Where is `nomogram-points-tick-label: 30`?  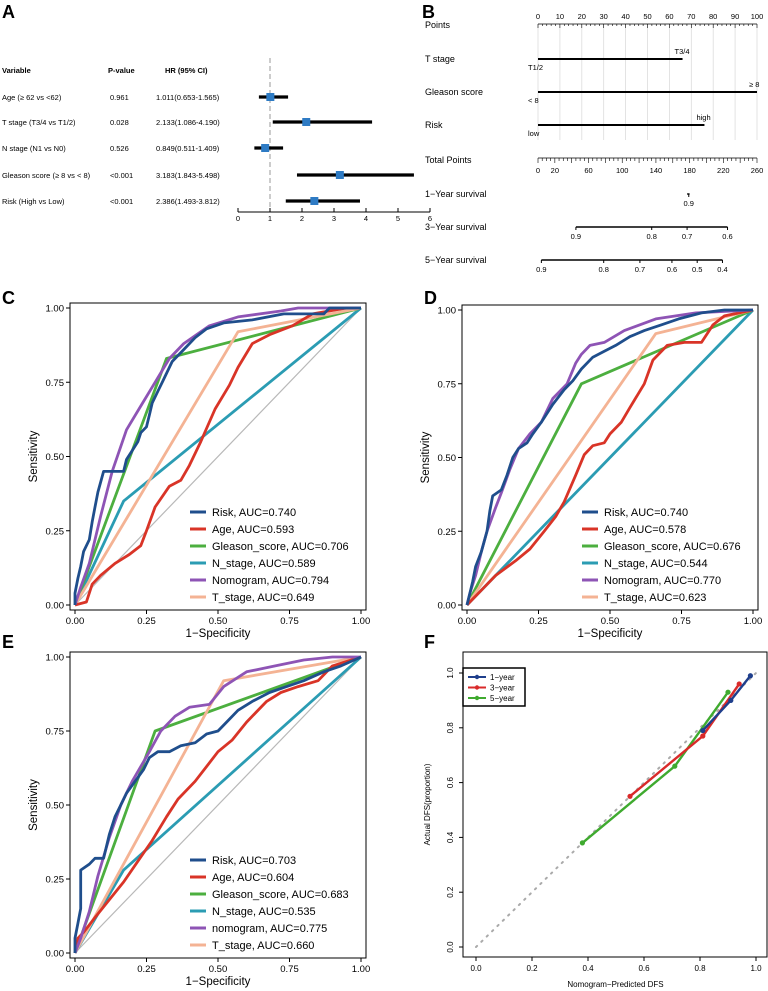 nomogram-points-tick-label: 30 is located at coordinates (604, 16).